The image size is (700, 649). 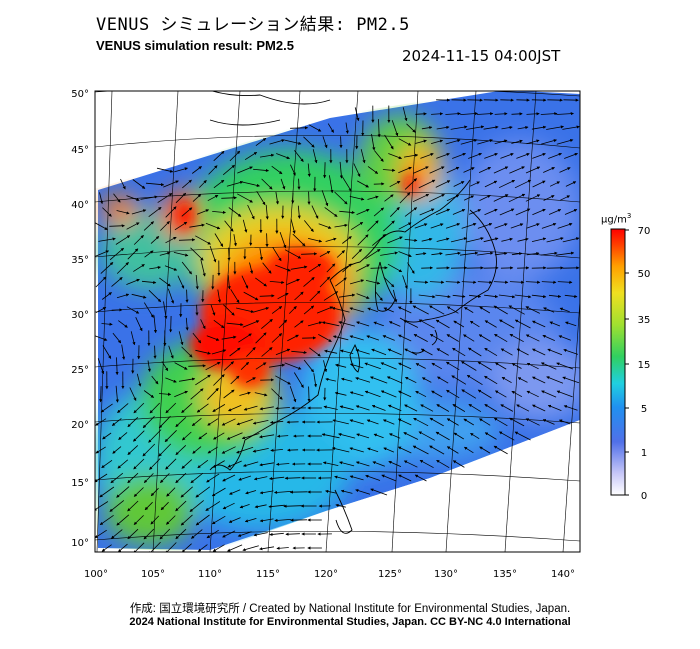 I want to click on lat-label: 25°, so click(x=80, y=370).